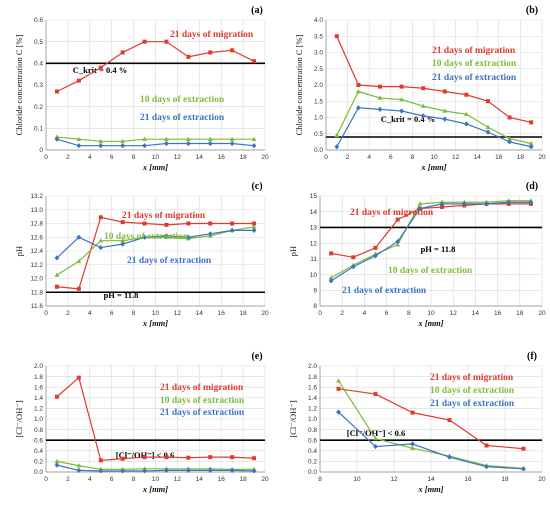 The image size is (550, 525). I want to click on y-tick-label: 0.0, so click(318, 150).